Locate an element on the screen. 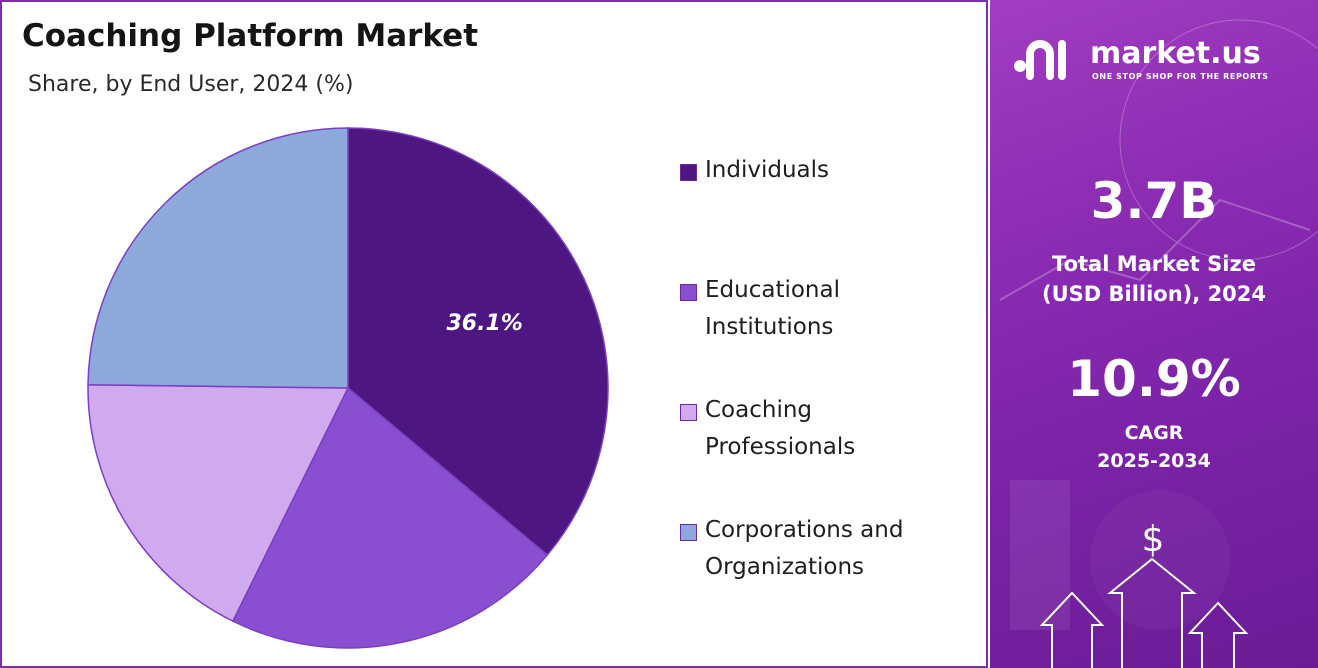 Image resolution: width=1318 pixels, height=668 pixels. cagr-period: 2025-2034 is located at coordinates (1154, 461).